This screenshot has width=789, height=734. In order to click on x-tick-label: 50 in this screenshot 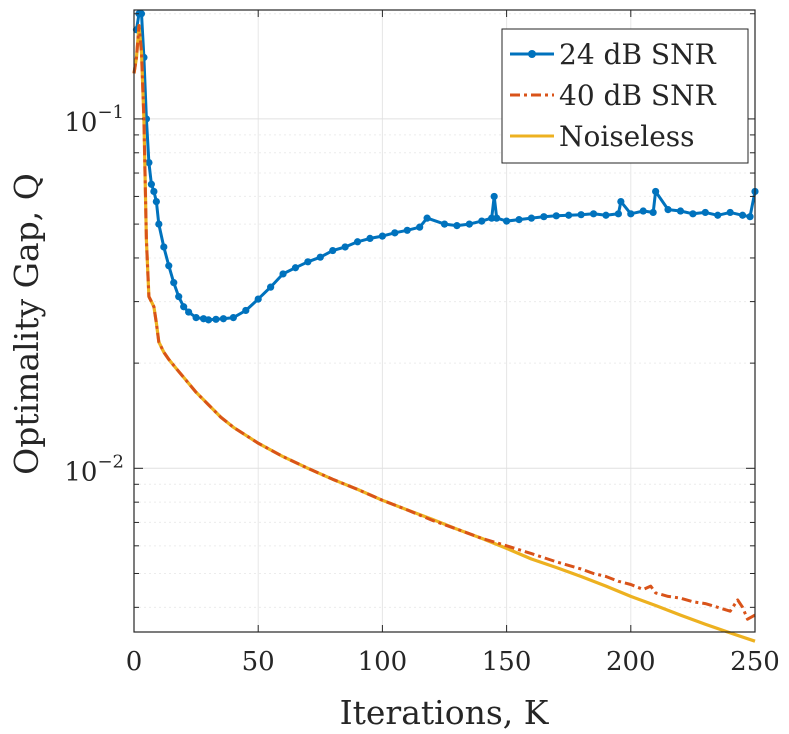, I will do `click(258, 662)`.